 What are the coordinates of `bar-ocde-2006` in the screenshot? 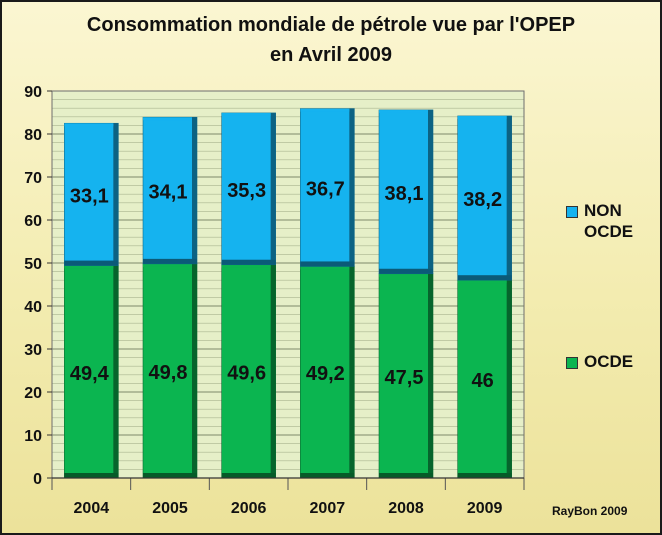 It's located at (248, 371).